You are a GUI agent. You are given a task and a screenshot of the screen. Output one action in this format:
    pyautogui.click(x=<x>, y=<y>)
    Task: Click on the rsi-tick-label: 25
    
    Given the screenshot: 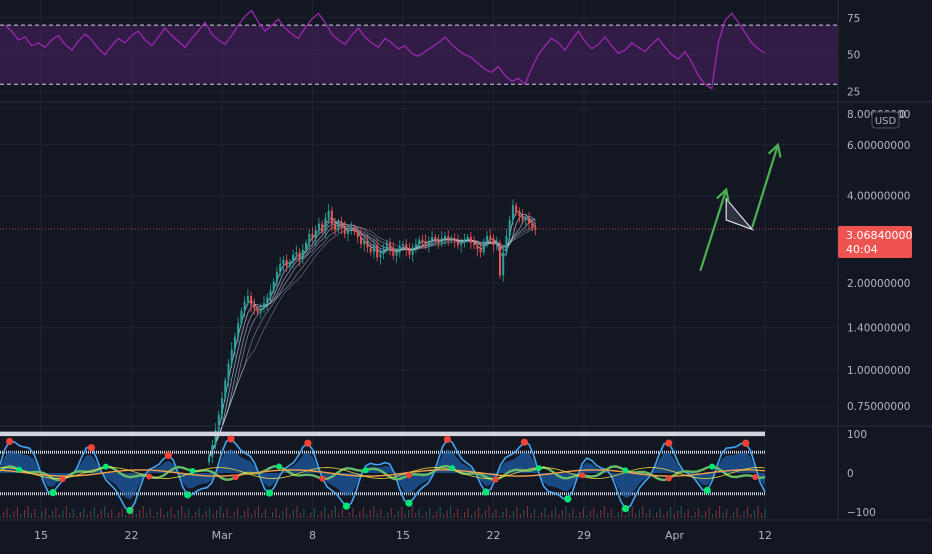 What is the action you would take?
    pyautogui.click(x=853, y=93)
    